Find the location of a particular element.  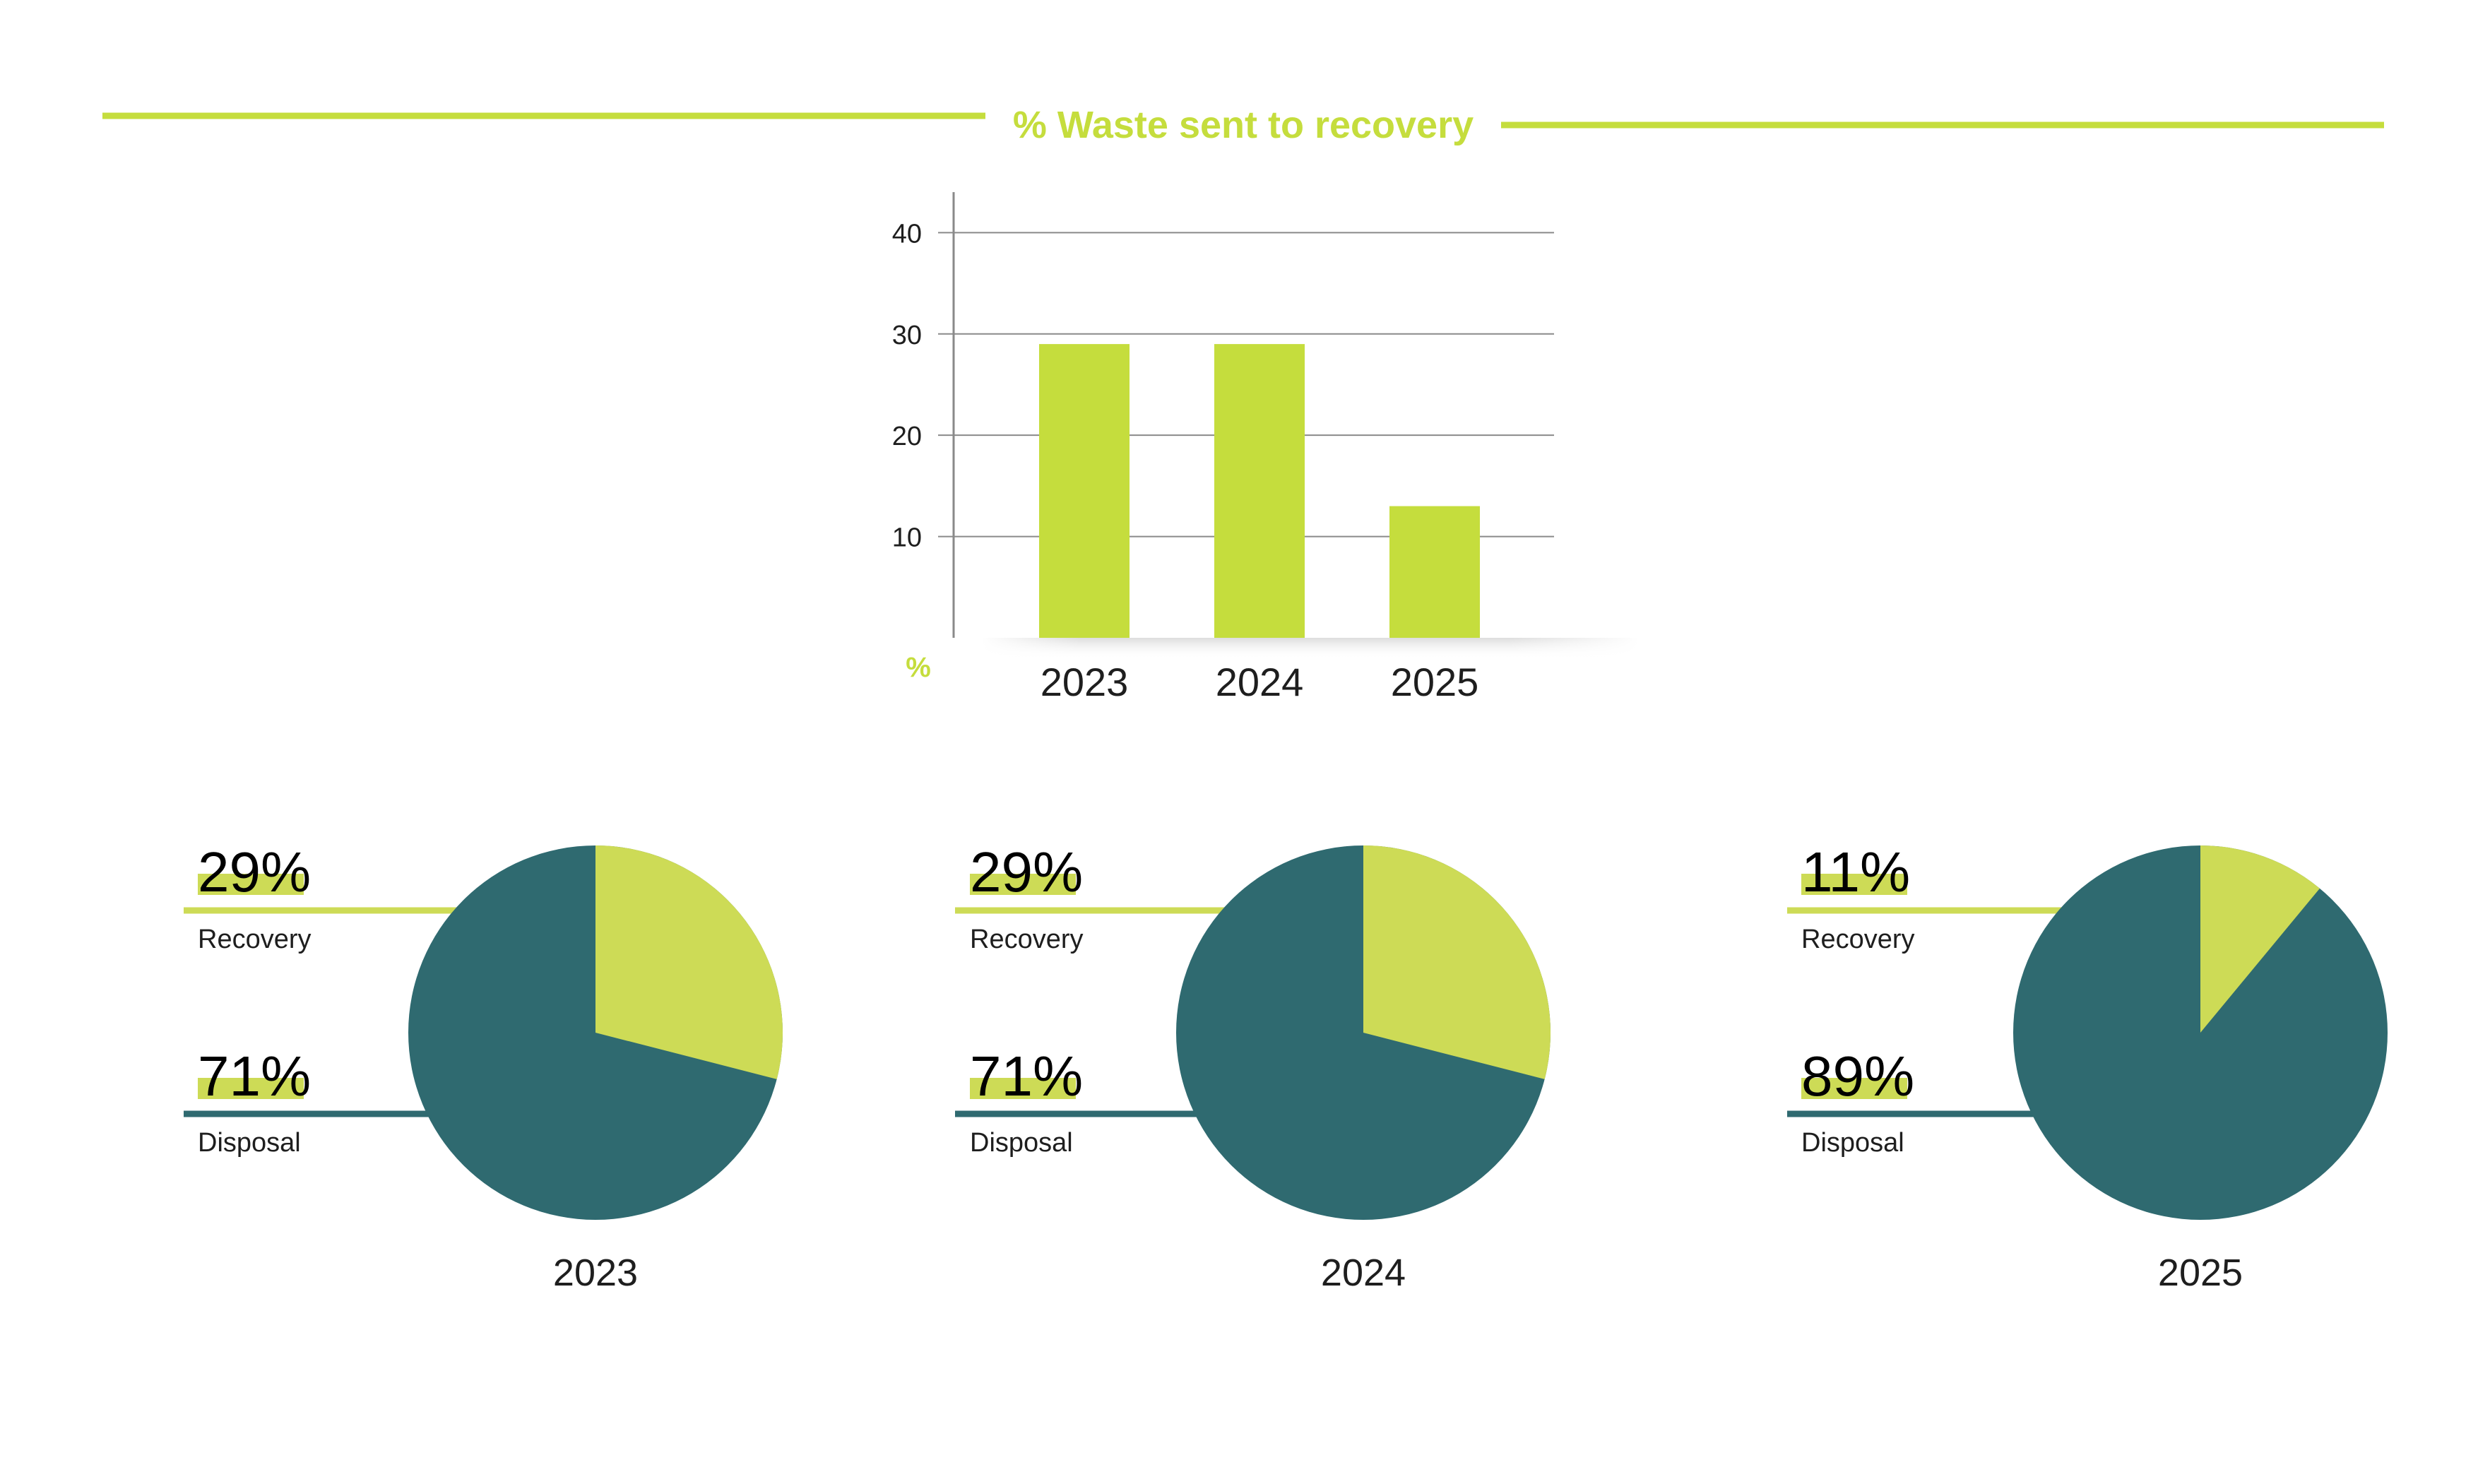

bar-2025 is located at coordinates (1434, 572).